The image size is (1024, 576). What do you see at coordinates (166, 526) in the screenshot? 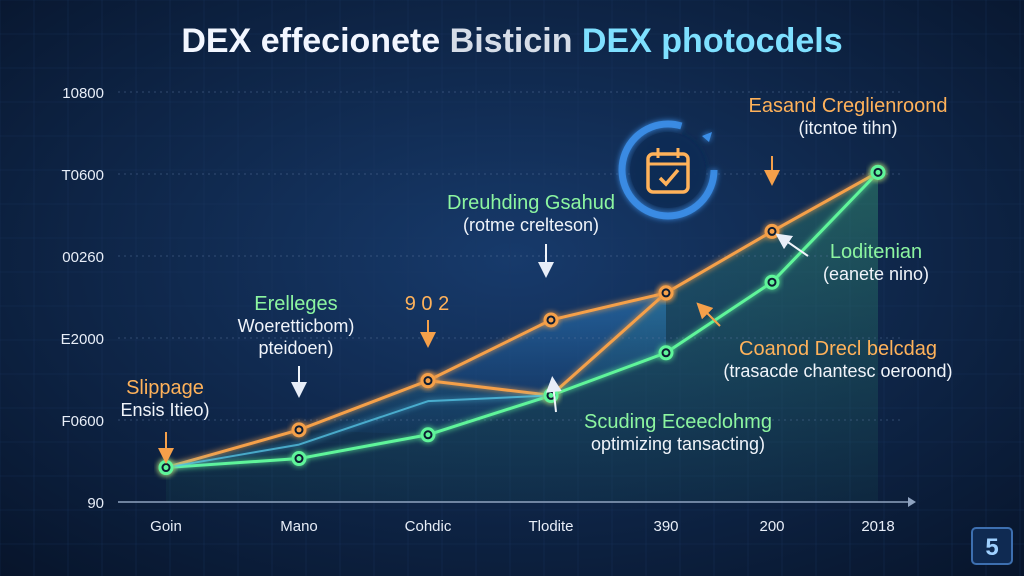
I see `x-tick-label: Goin` at bounding box center [166, 526].